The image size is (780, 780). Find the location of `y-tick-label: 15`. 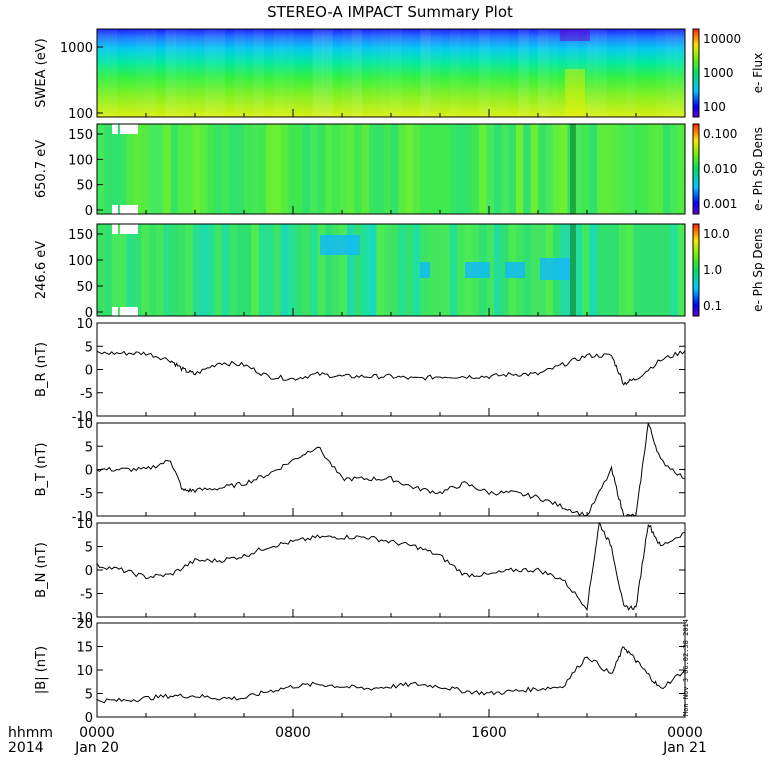

y-tick-label: 15 is located at coordinates (84, 648).